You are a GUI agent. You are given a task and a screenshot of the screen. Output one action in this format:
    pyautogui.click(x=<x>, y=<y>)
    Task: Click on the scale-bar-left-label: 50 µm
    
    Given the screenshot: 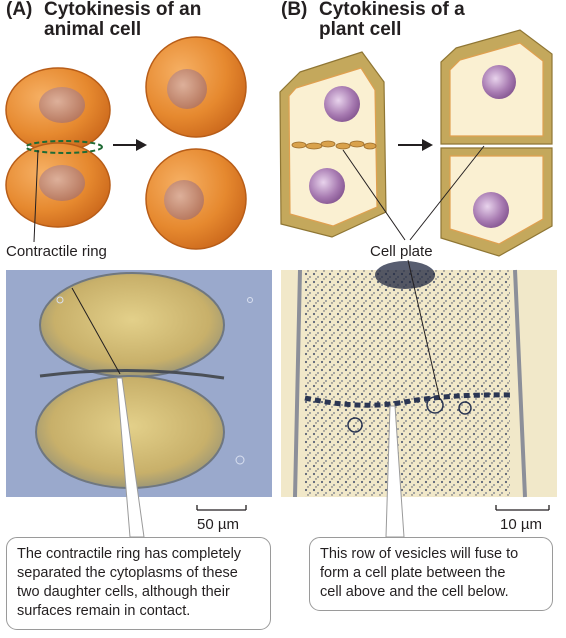 What is the action you would take?
    pyautogui.click(x=218, y=524)
    